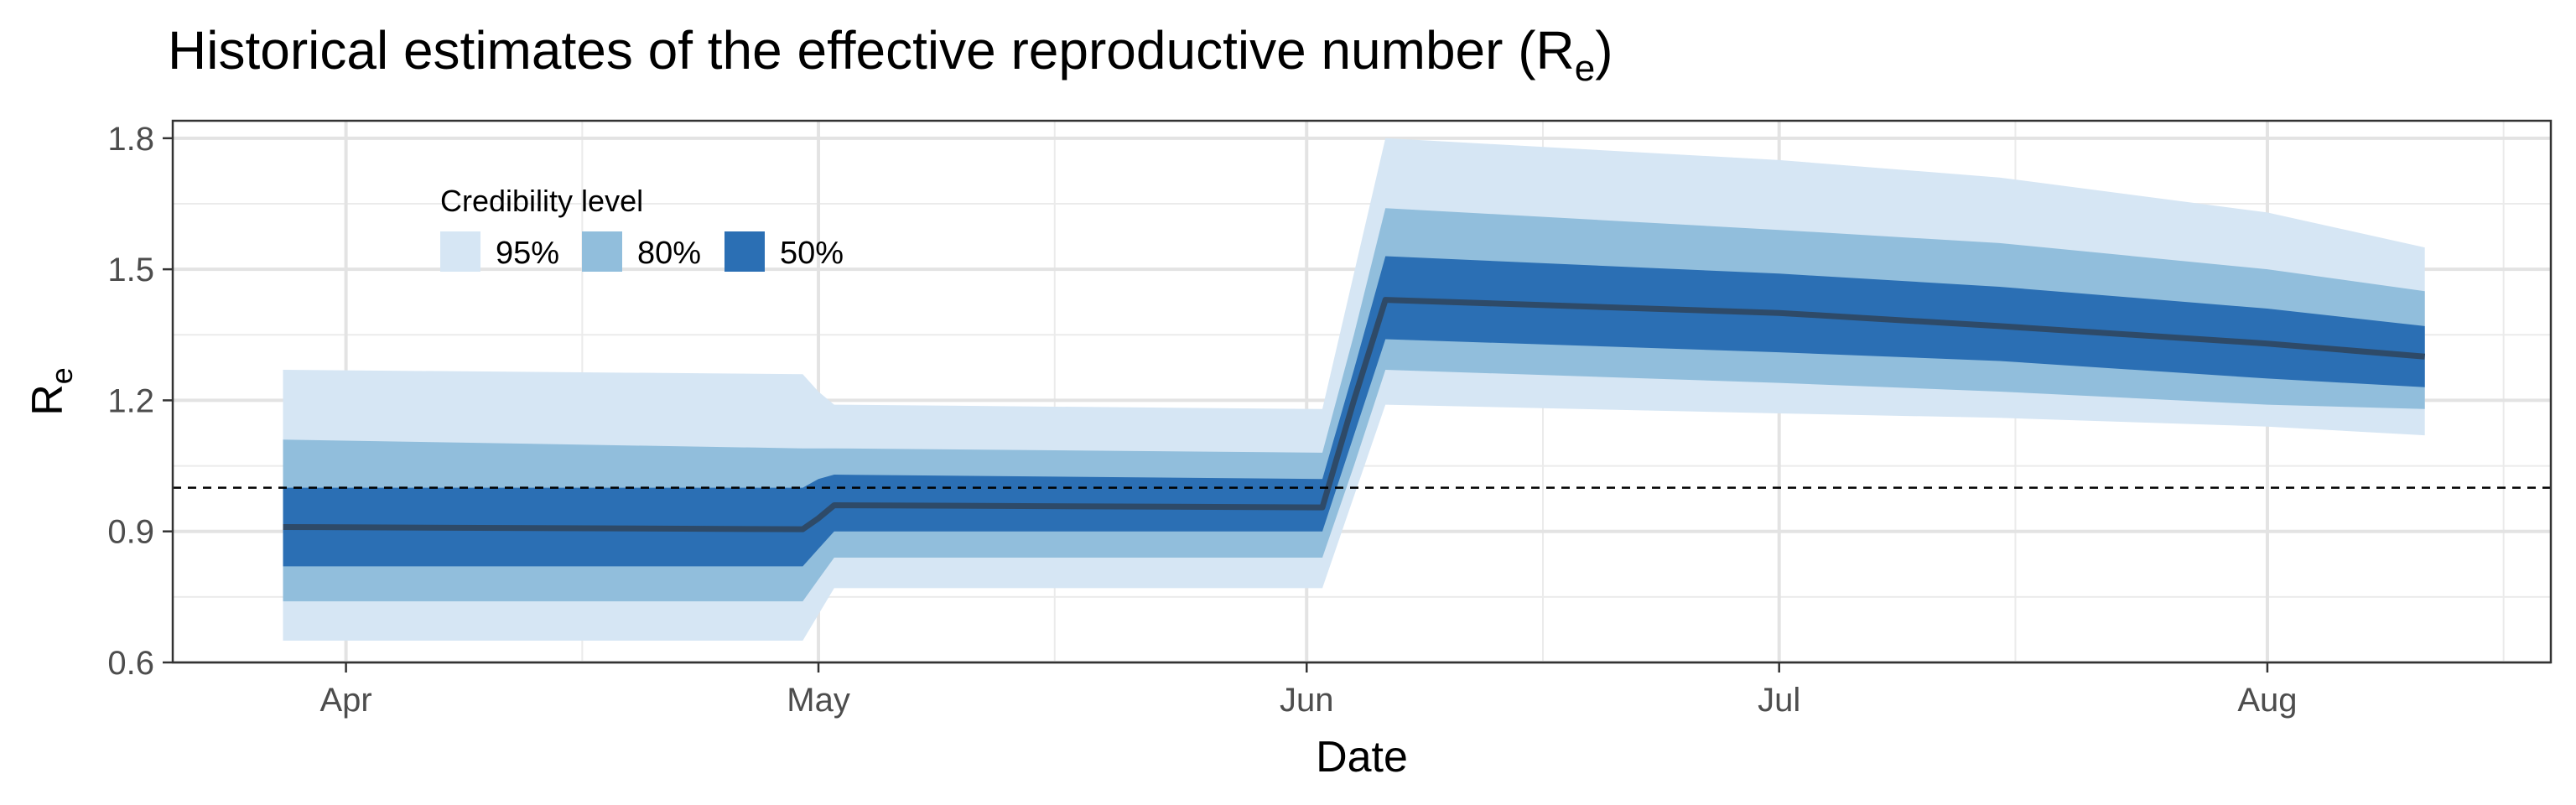 The image size is (2576, 805). I want to click on legend: Credibility level 95% 80% 50%, so click(642, 228).